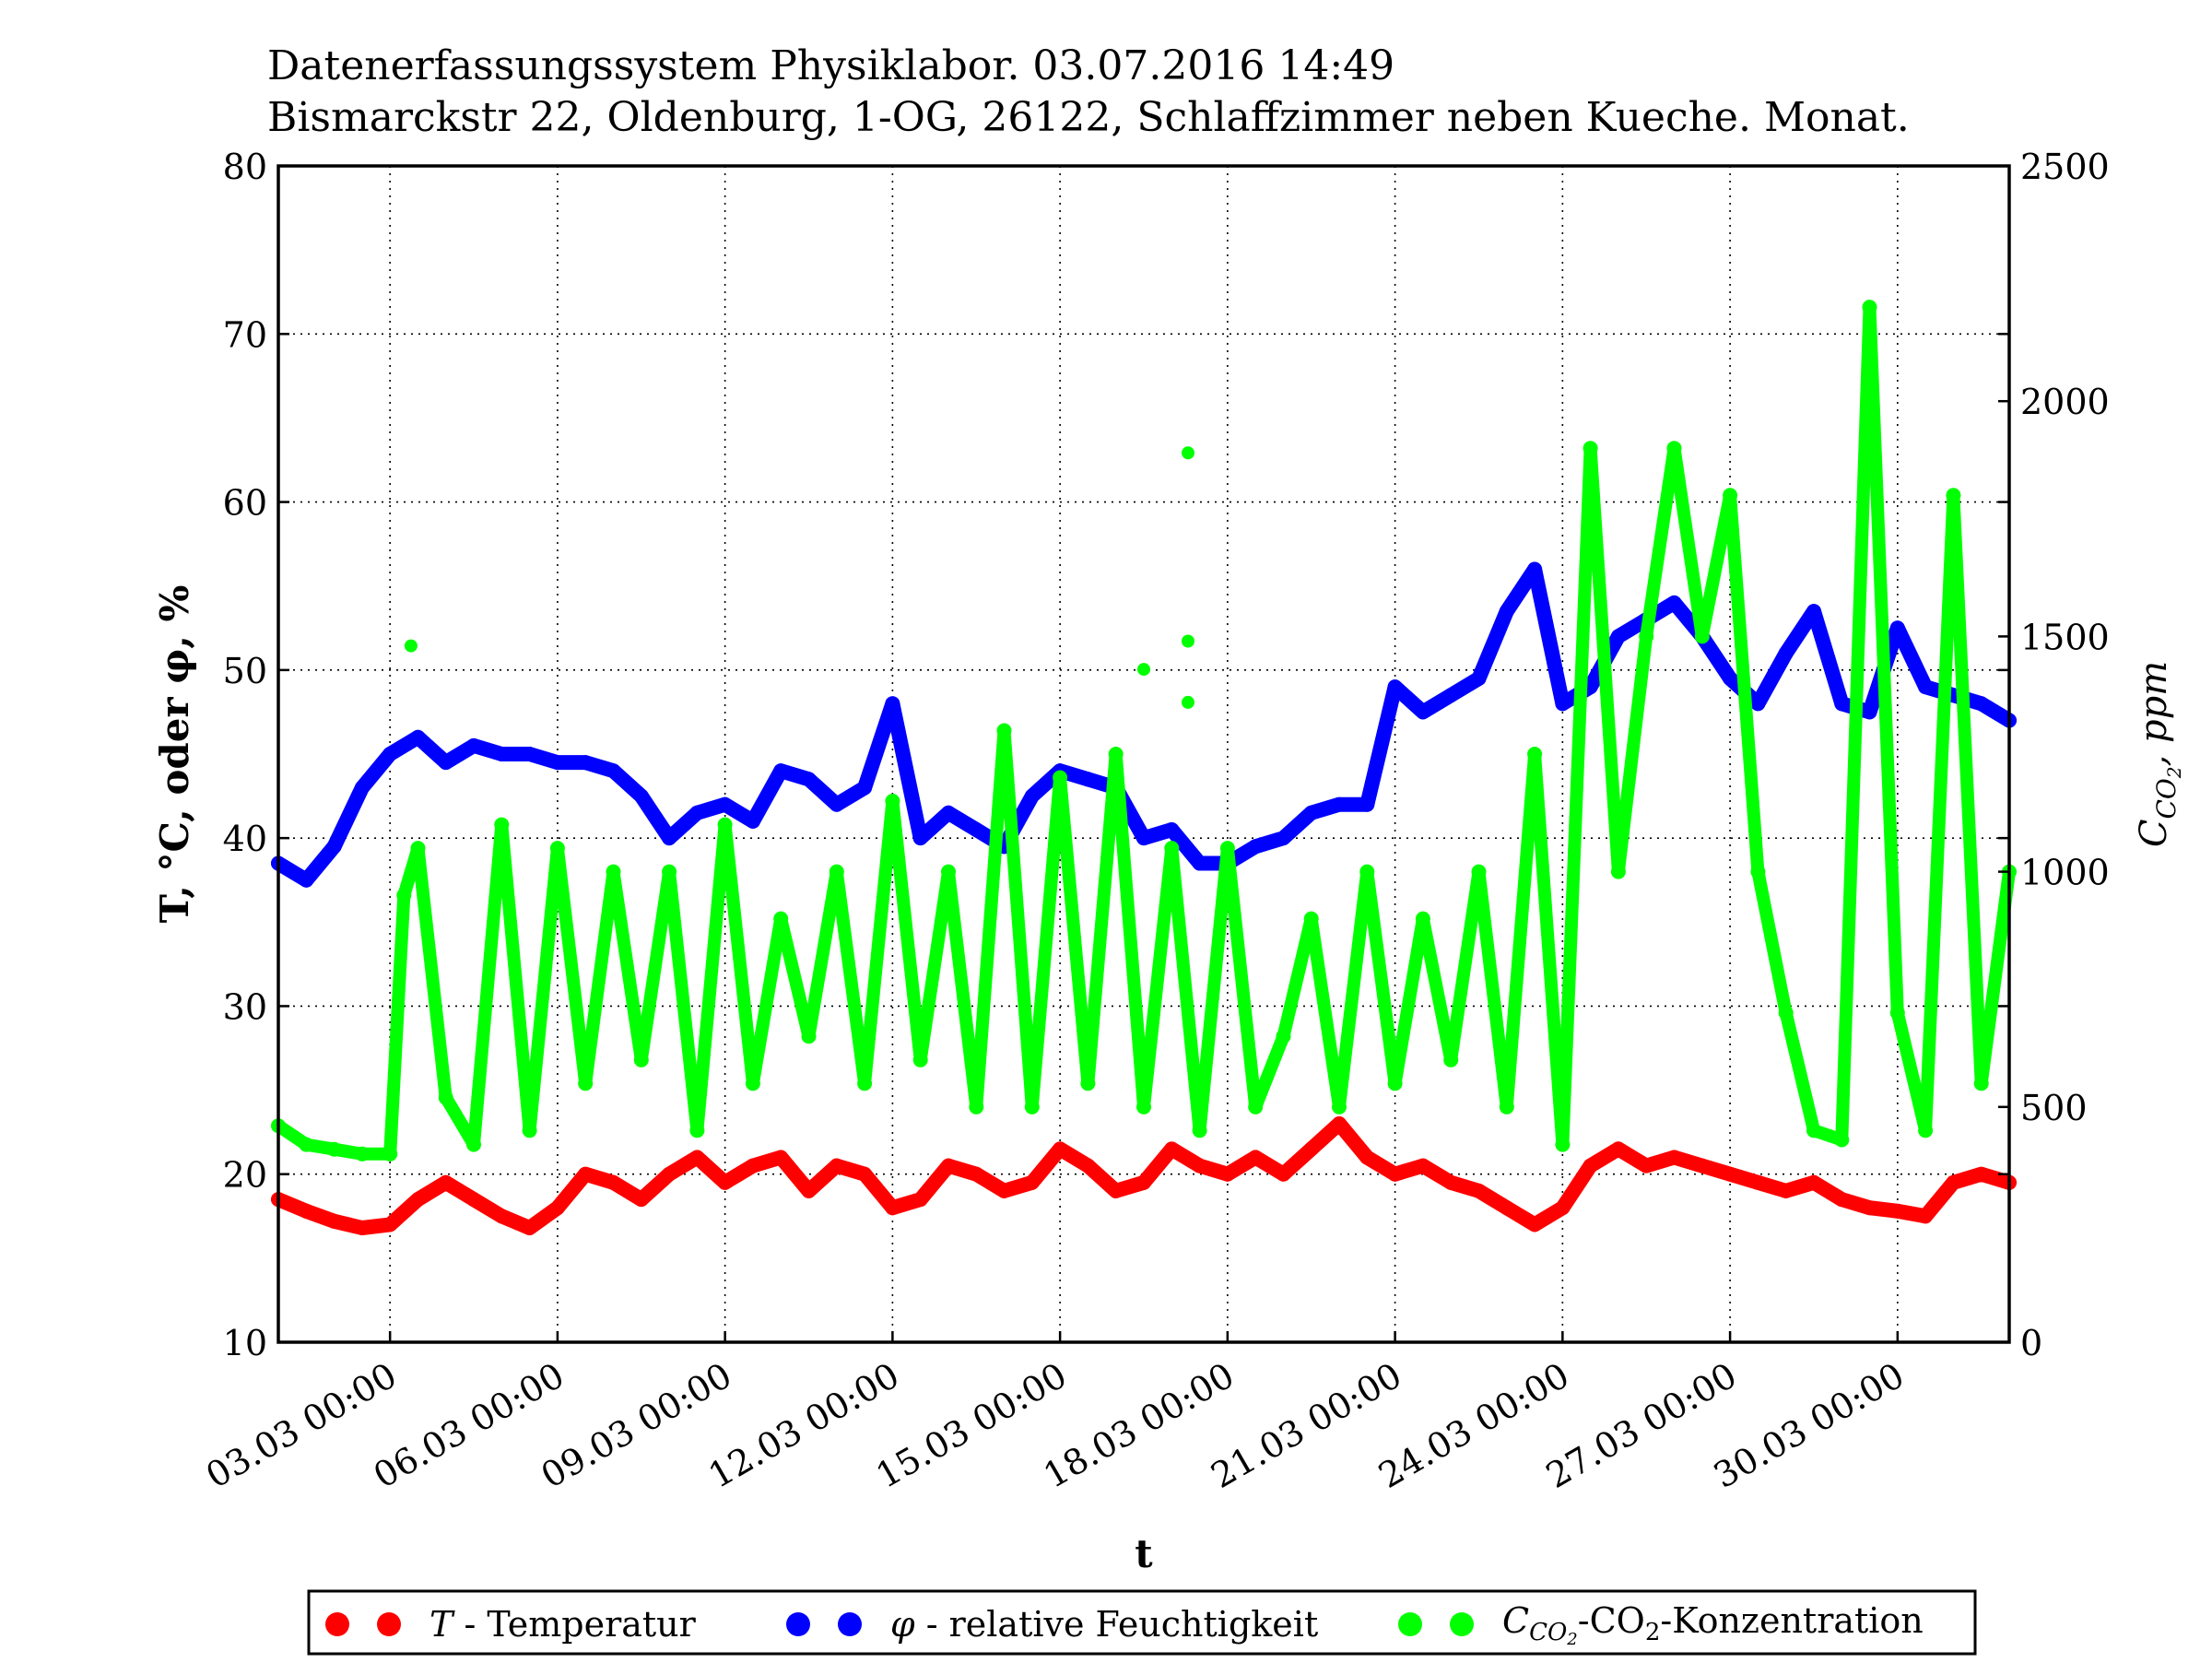 Image resolution: width=2212 pixels, height=1663 pixels. What do you see at coordinates (301, 1425) in the screenshot?
I see `x-tick-label: 03.03 00:00` at bounding box center [301, 1425].